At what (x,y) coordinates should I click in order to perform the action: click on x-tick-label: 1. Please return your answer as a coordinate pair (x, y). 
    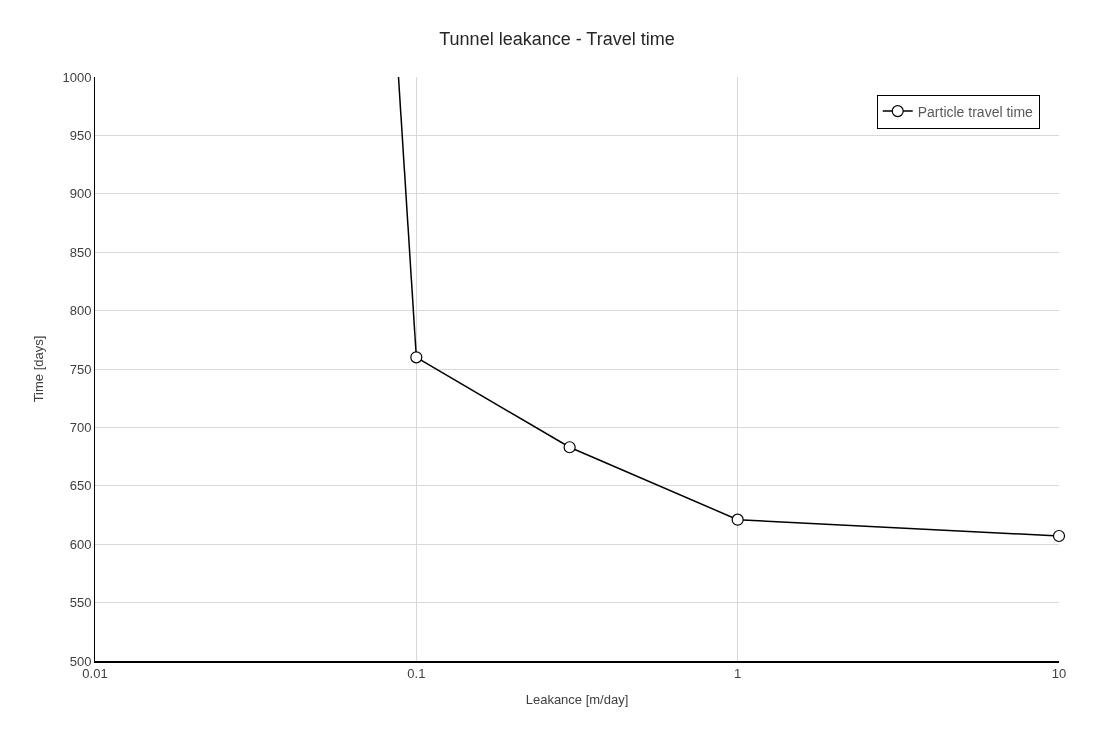
    Looking at the image, I should click on (738, 674).